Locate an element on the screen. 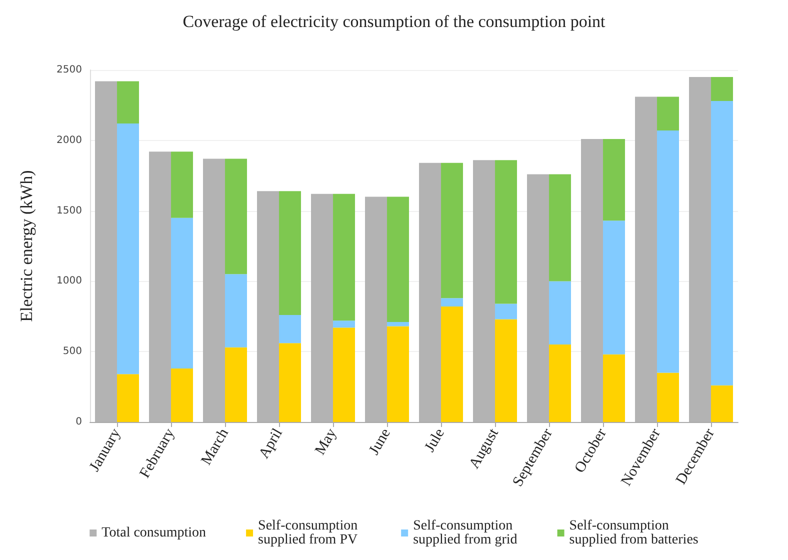  legend-label: Self-consumption supplied from grid is located at coordinates (465, 533).